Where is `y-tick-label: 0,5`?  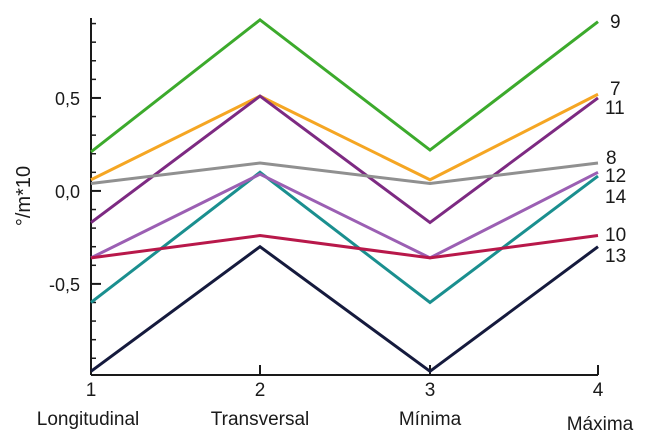 y-tick-label: 0,5 is located at coordinates (67, 99).